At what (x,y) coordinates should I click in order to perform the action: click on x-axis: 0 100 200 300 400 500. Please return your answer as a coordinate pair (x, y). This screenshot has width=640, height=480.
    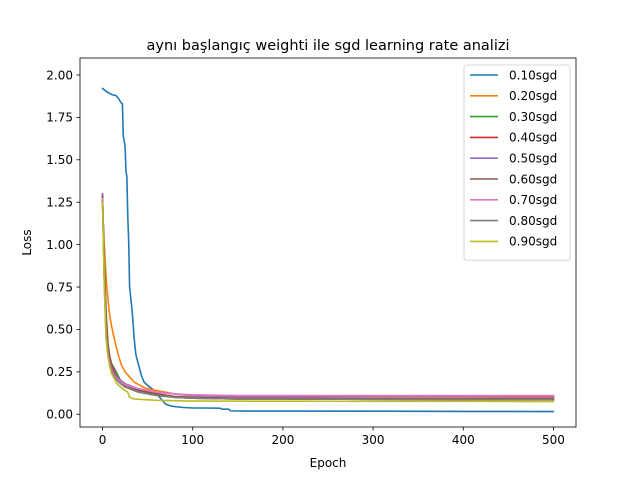
    Looking at the image, I should click on (332, 437).